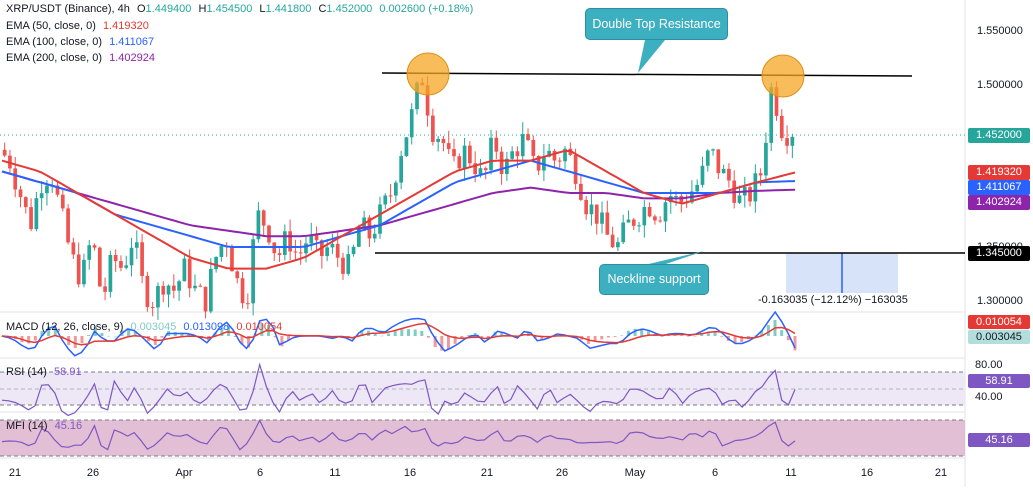 The image size is (1033, 492). What do you see at coordinates (82, 58) in the screenshot?
I see `ema200-legend: EMA (200, close, 0) 1.402924` at bounding box center [82, 58].